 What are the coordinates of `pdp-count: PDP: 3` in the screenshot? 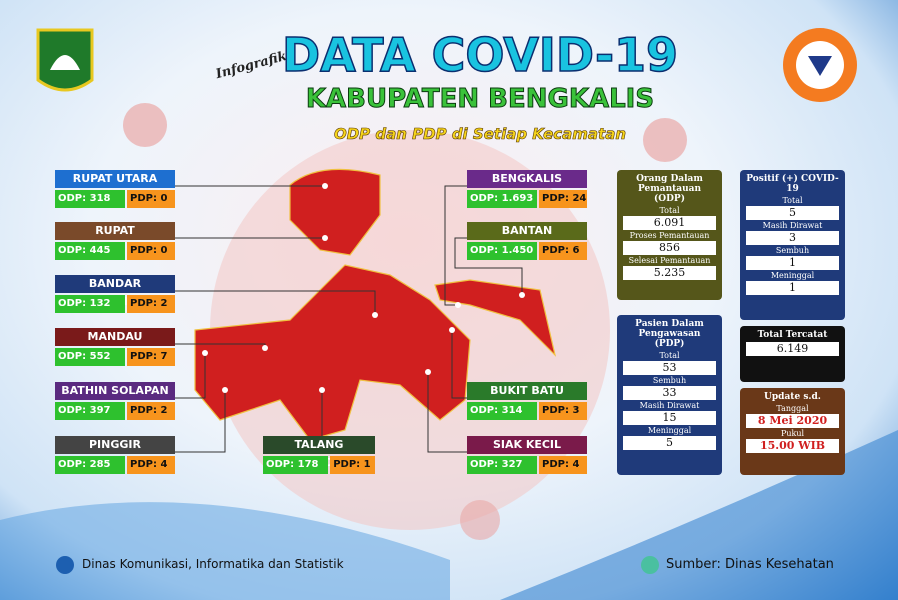 It's located at (563, 411).